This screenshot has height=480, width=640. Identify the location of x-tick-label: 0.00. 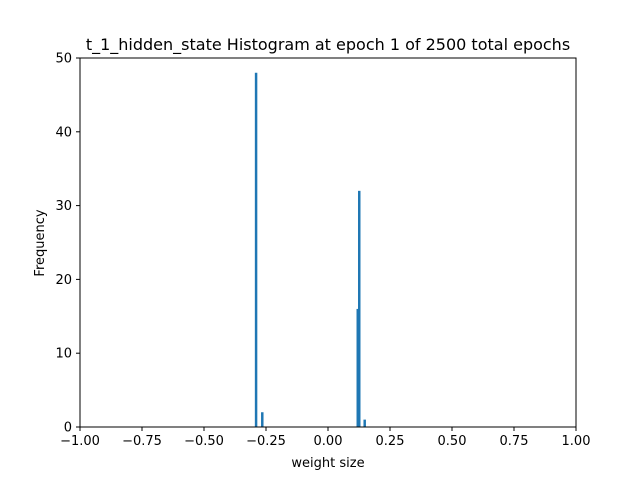
(328, 441).